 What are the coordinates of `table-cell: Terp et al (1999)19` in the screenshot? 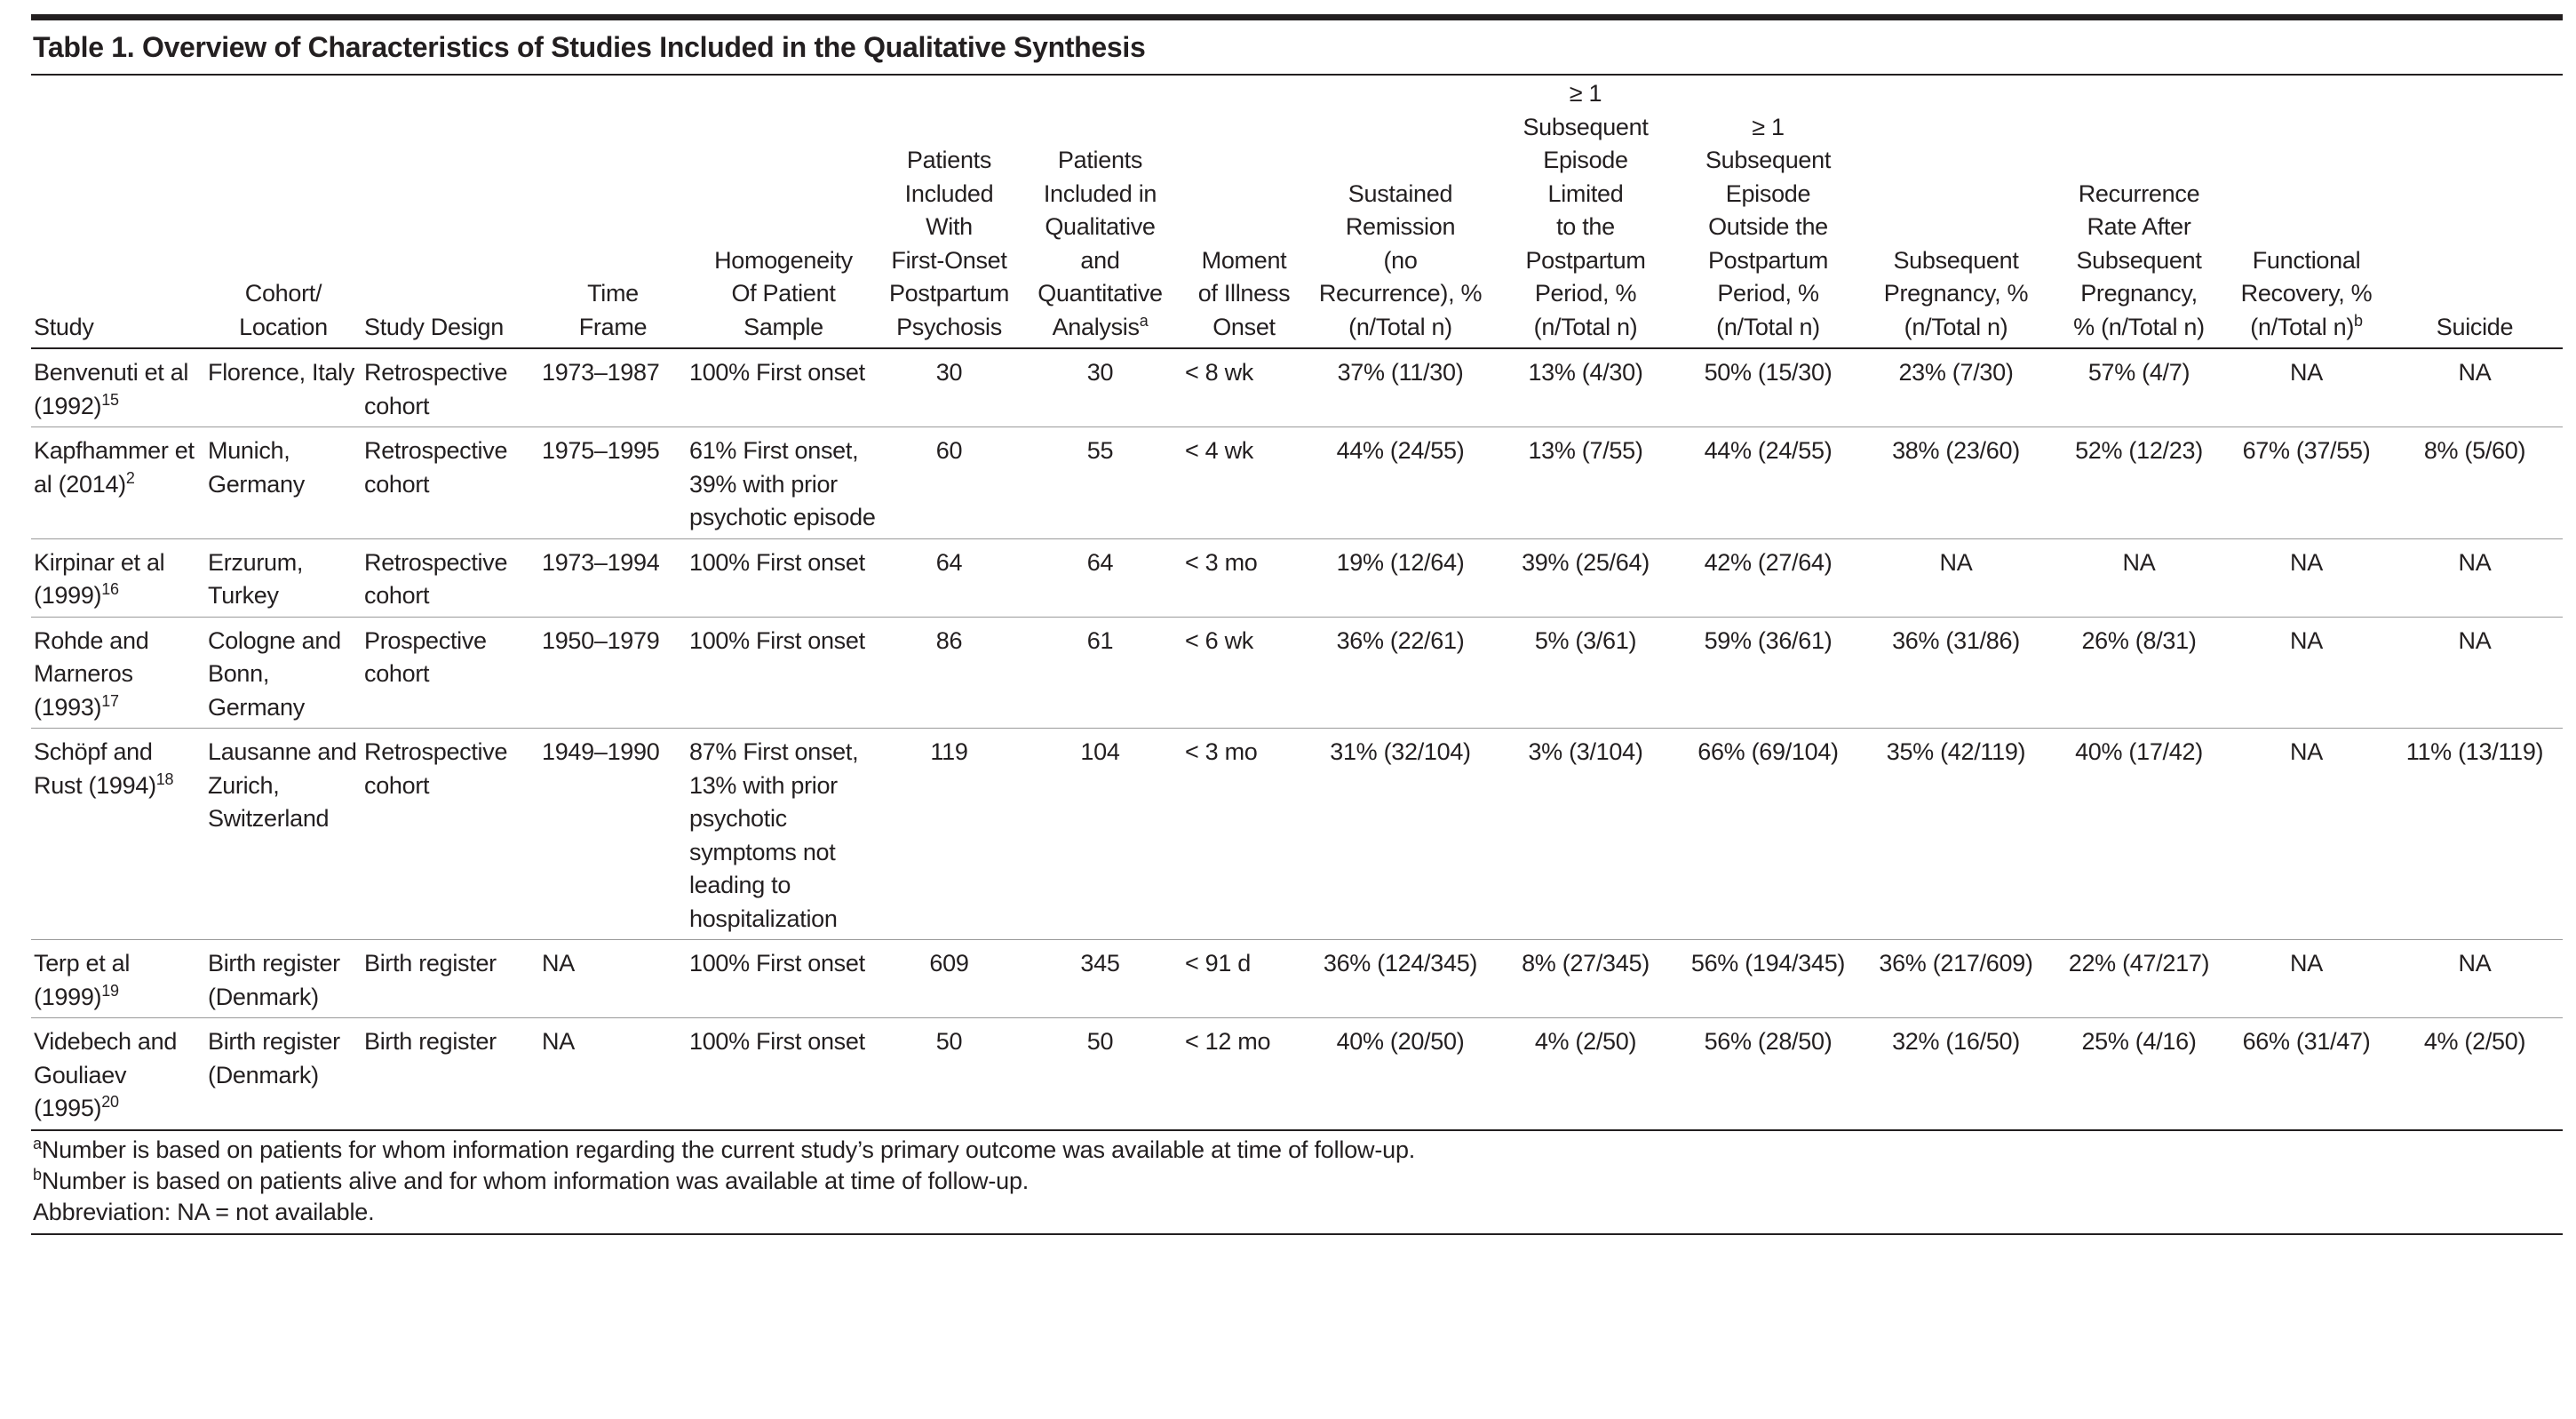 It's located at (118, 979).